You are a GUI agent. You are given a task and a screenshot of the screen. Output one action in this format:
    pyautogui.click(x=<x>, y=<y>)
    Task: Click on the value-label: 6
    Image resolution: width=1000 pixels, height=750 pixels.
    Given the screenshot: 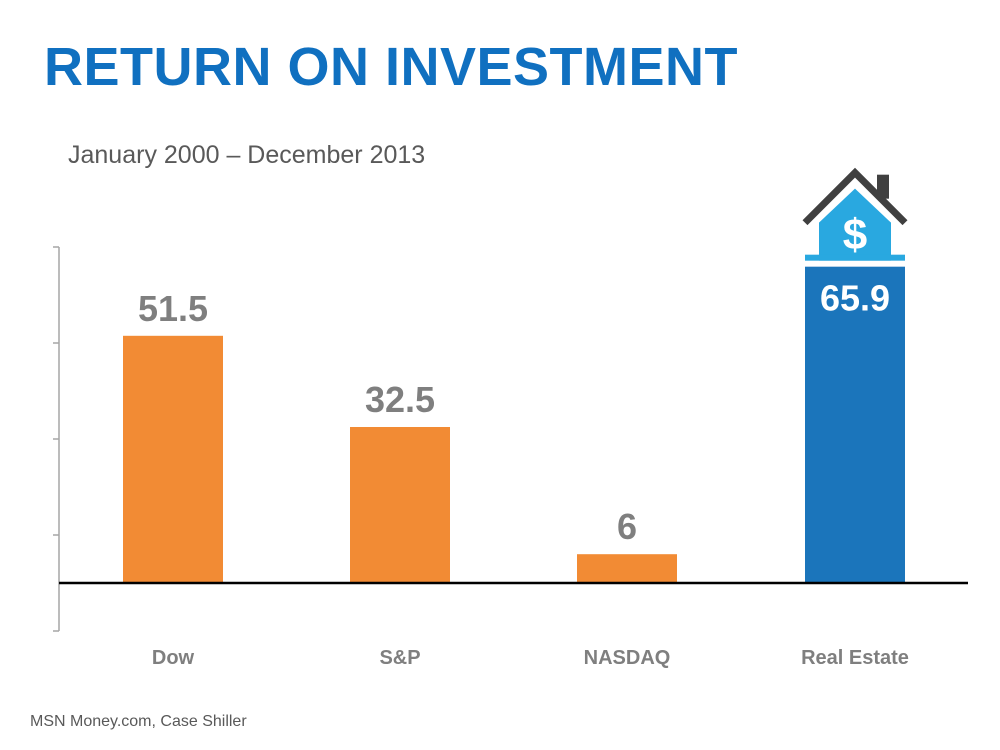 What is the action you would take?
    pyautogui.click(x=627, y=526)
    